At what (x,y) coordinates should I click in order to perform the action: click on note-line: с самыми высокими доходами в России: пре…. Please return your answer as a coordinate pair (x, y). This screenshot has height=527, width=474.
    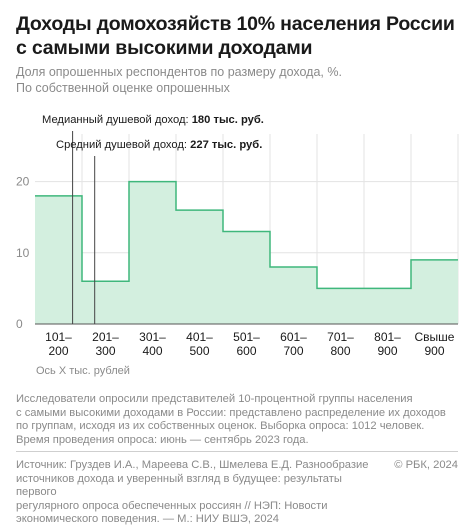
    Looking at the image, I should click on (231, 412).